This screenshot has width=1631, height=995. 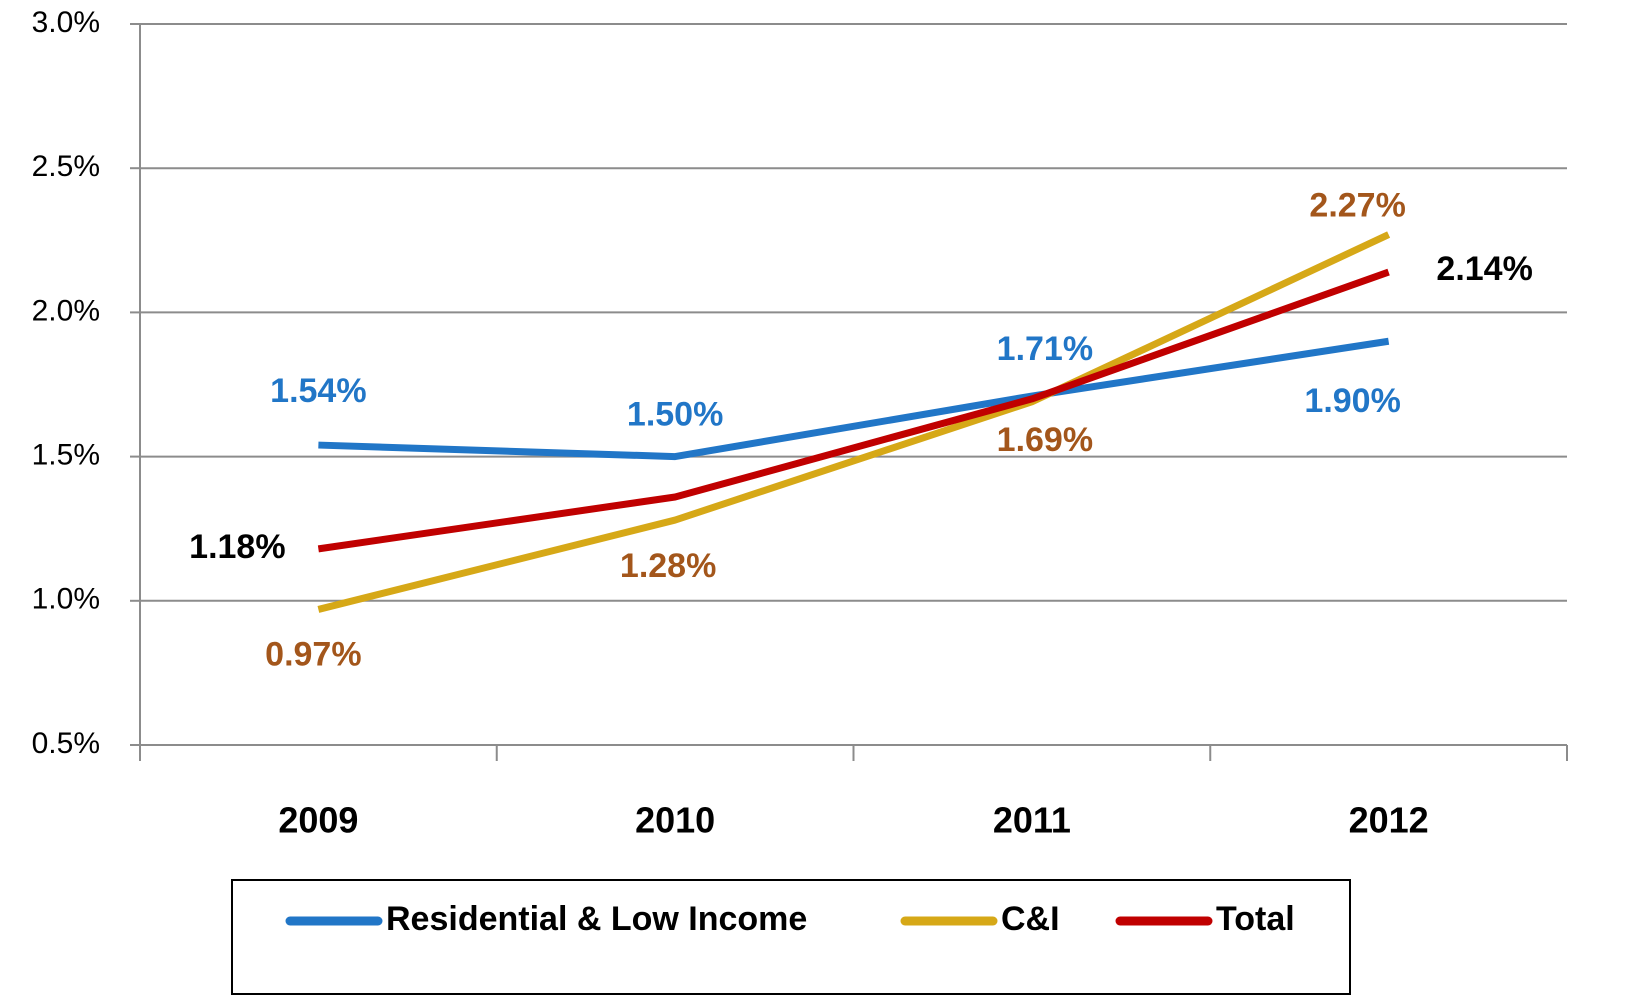 What do you see at coordinates (313, 654) in the screenshot?
I see `data-label: 0.97%` at bounding box center [313, 654].